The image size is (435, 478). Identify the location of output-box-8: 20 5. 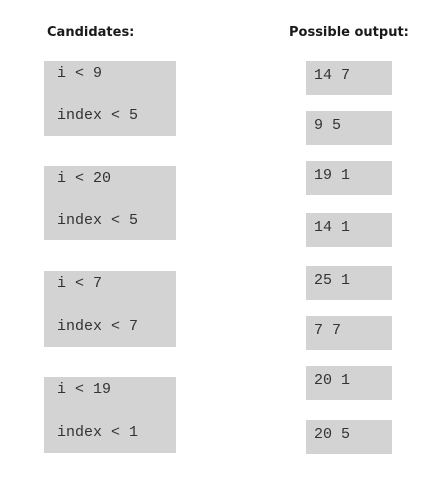
(349, 437).